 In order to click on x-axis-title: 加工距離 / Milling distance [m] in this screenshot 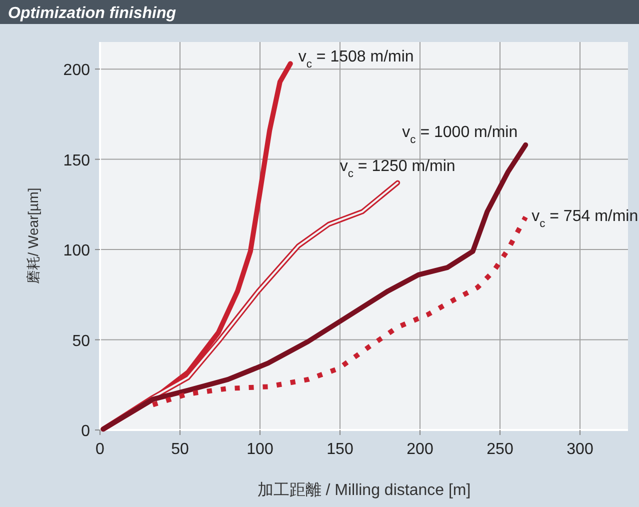, I will do `click(364, 490)`.